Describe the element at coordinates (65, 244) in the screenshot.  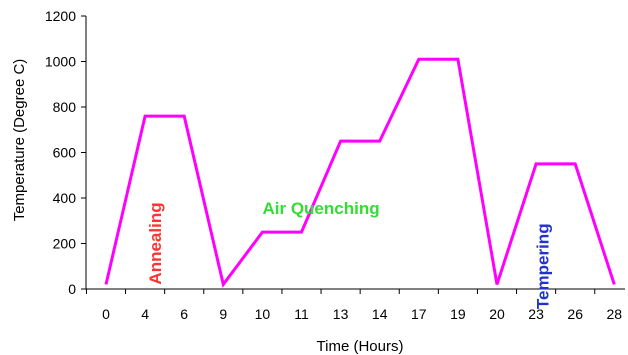
I see `y-tick-label: 200` at that location.